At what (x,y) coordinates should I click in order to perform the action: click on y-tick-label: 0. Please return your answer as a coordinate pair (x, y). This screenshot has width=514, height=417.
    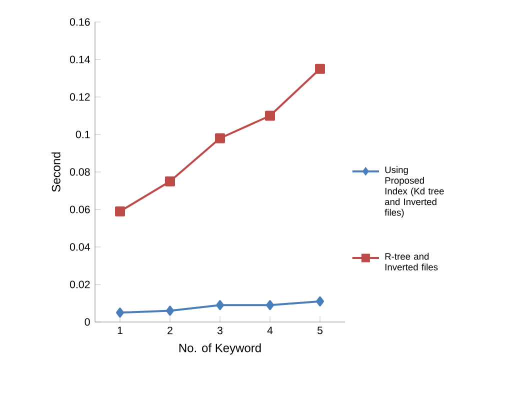
    Looking at the image, I should click on (87, 322).